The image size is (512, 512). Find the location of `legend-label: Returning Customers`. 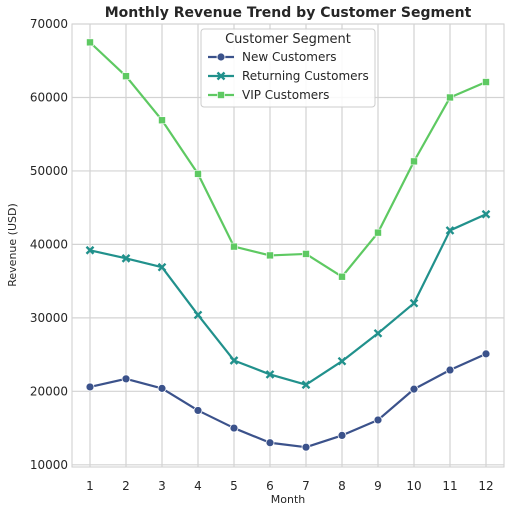

legend-label: Returning Customers is located at coordinates (305, 76).